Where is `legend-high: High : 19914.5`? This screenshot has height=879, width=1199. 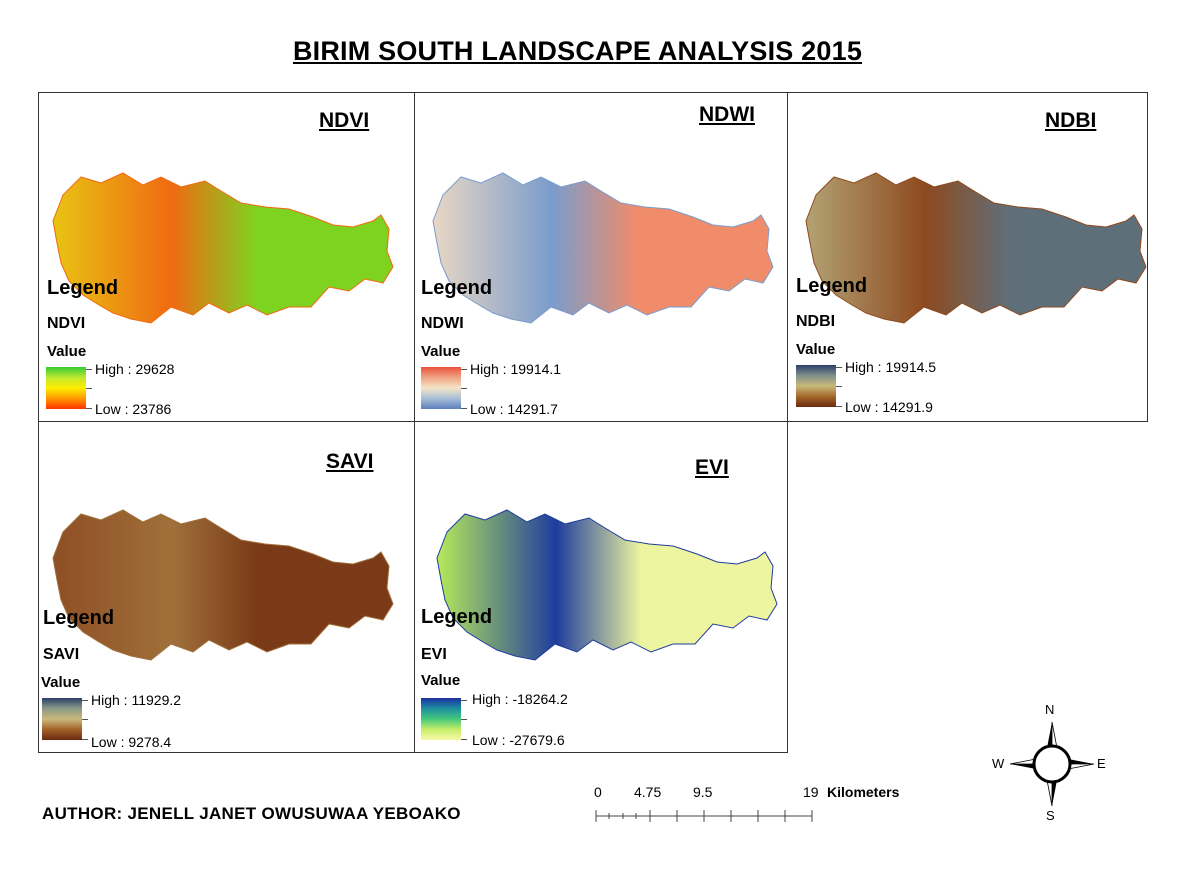 legend-high: High : 19914.5 is located at coordinates (891, 367).